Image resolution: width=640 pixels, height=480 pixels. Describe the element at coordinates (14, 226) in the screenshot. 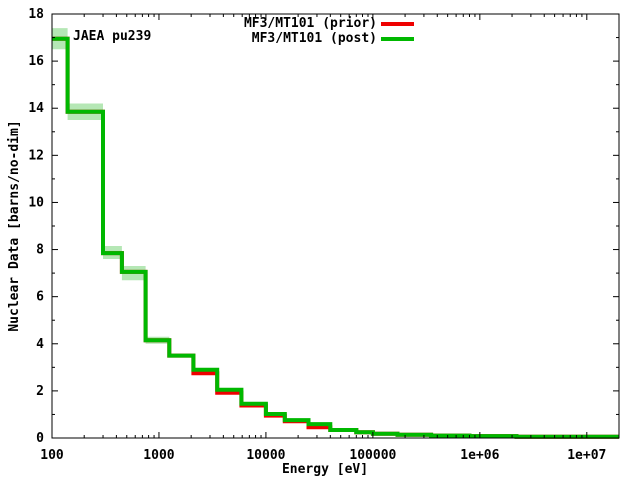

I see `y-axis-title: Nuclear Data [barns/no-dim]` at that location.